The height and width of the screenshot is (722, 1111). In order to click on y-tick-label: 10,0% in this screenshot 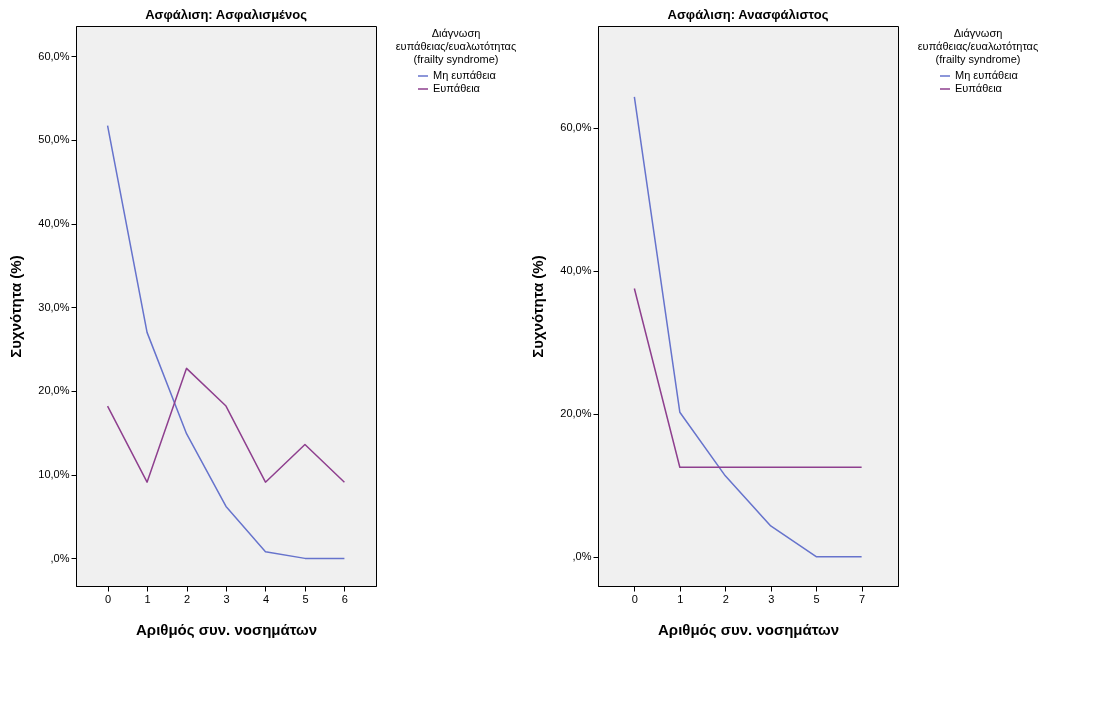, I will do `click(54, 474)`.